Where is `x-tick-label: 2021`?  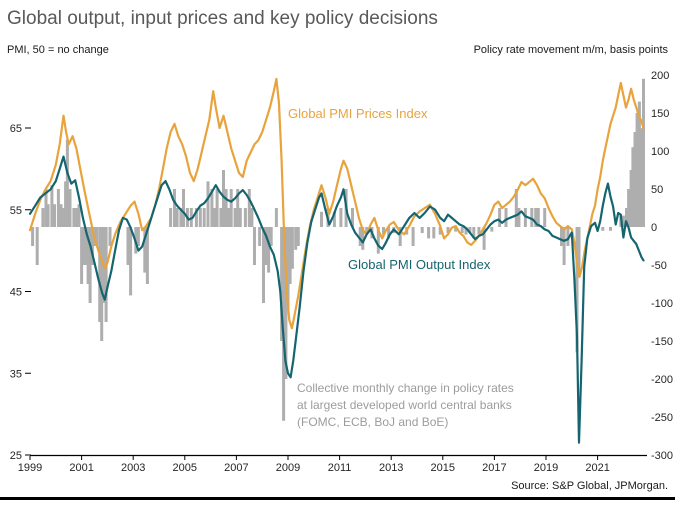
x-tick-label: 2021 is located at coordinates (597, 468).